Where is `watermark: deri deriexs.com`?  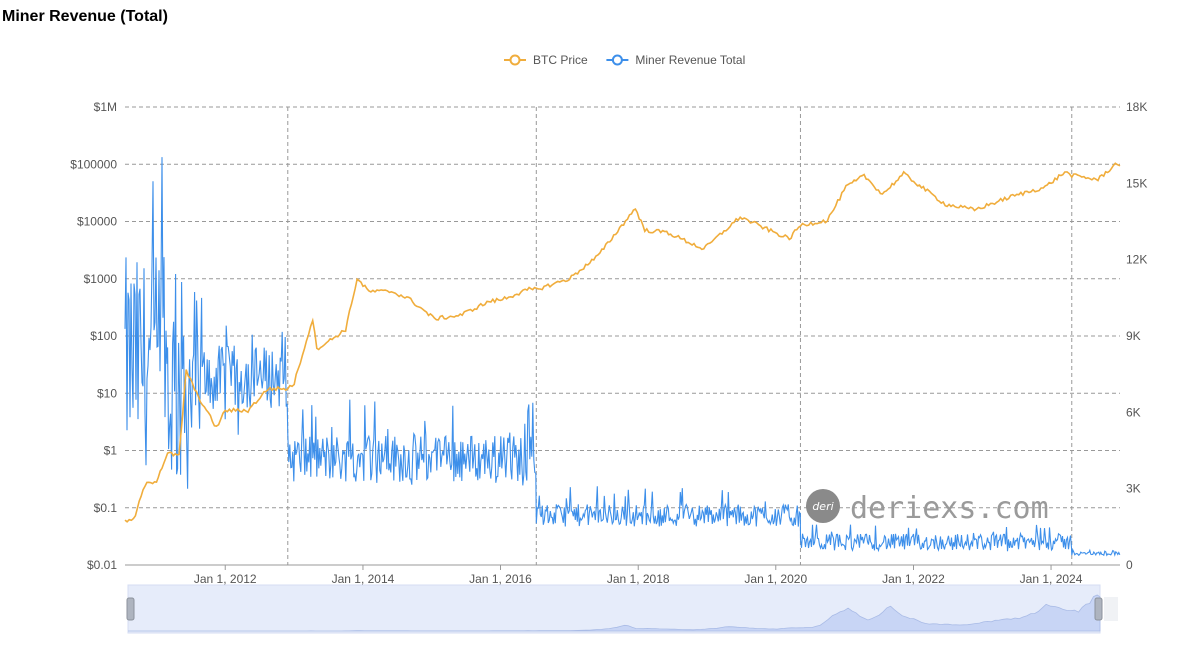 watermark: deri deriexs.com is located at coordinates (927, 507).